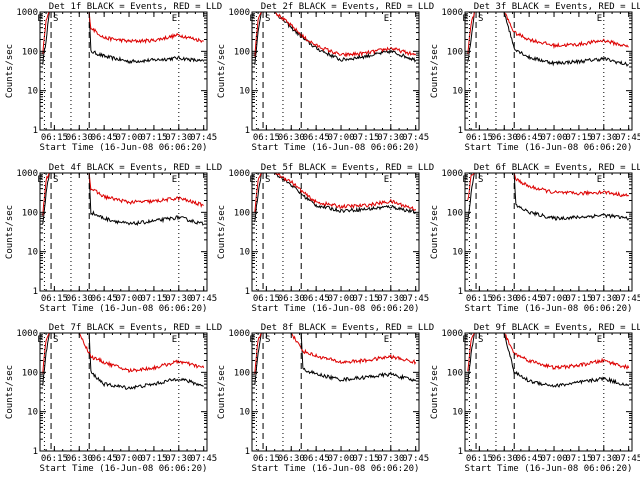 The width and height of the screenshot is (640, 480). I want to click on chart-title: Det 7f BLACK = Events, RED = LLD, so click(135, 328).